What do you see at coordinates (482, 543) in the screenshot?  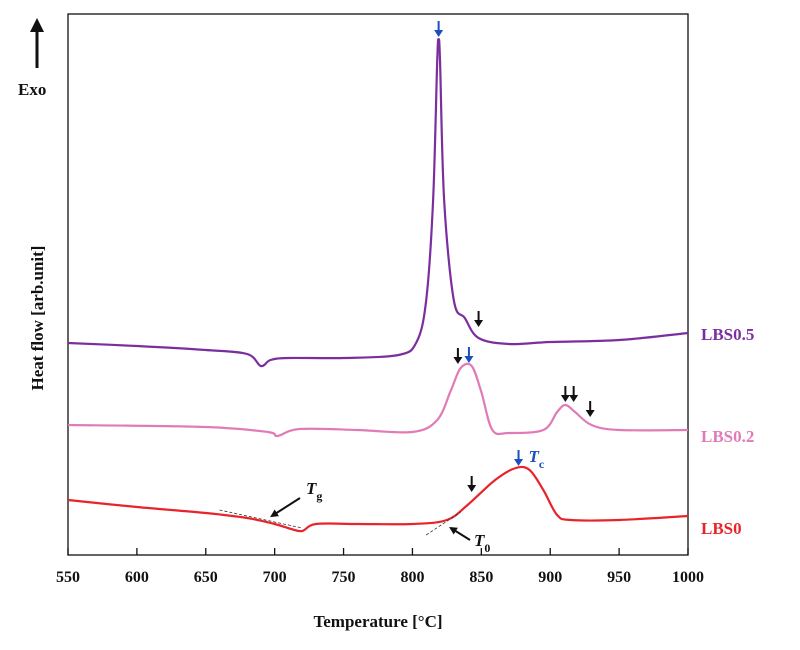 I see `t0-label: T0` at bounding box center [482, 543].